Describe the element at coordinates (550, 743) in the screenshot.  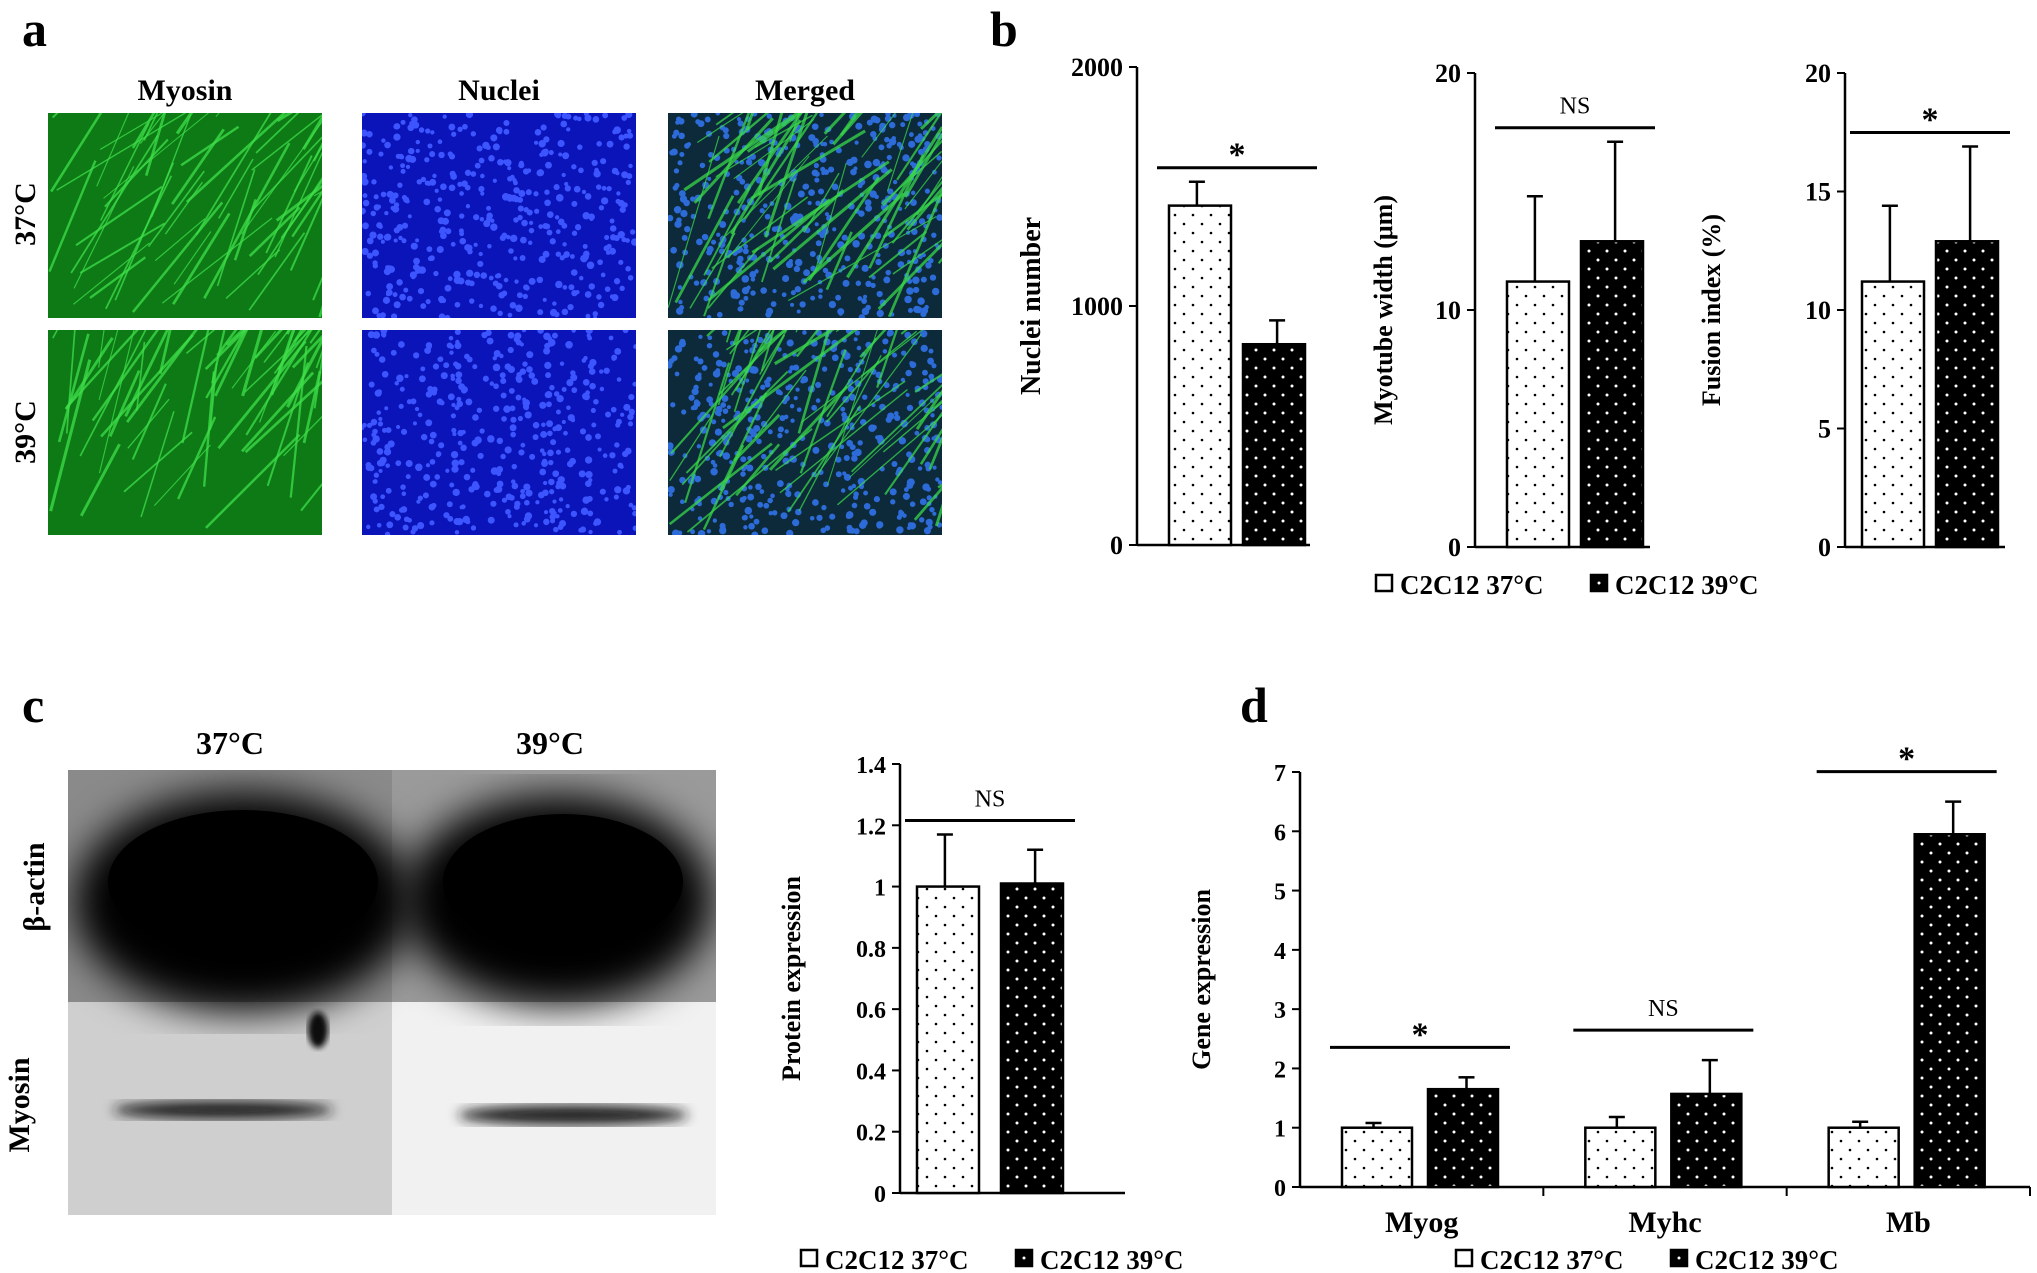
I see `blot-col-39c: 39°C` at that location.